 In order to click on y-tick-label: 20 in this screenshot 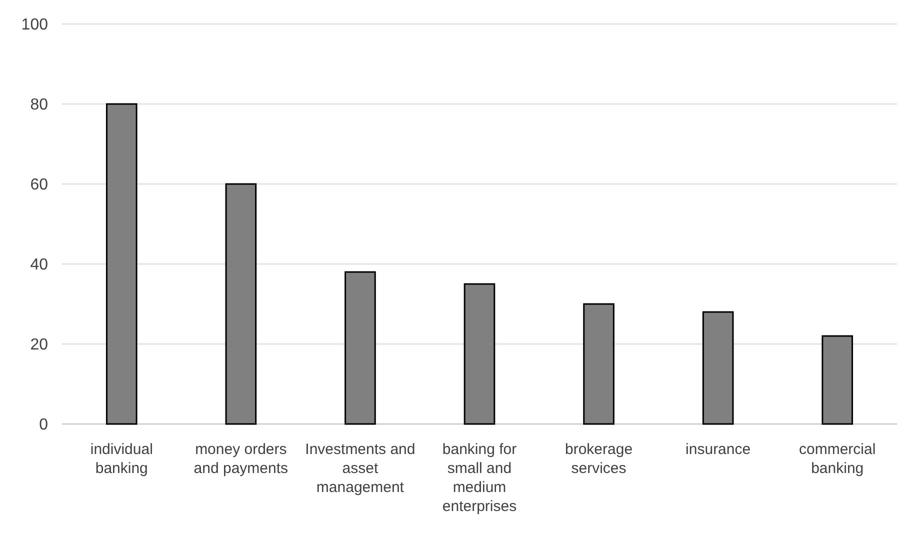, I will do `click(39, 345)`.